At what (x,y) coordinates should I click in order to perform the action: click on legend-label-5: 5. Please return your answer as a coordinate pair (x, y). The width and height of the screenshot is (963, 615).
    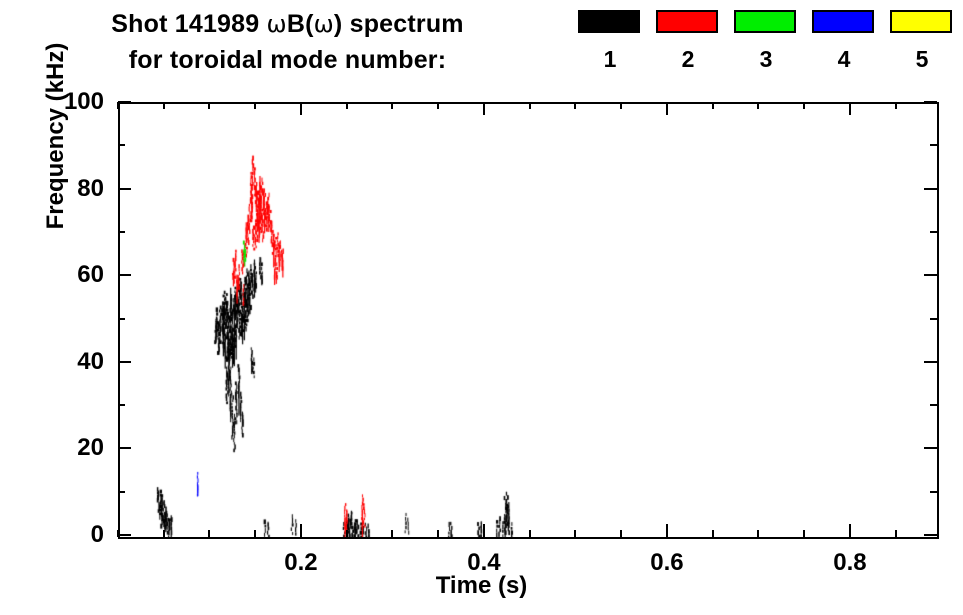
    Looking at the image, I should click on (922, 59).